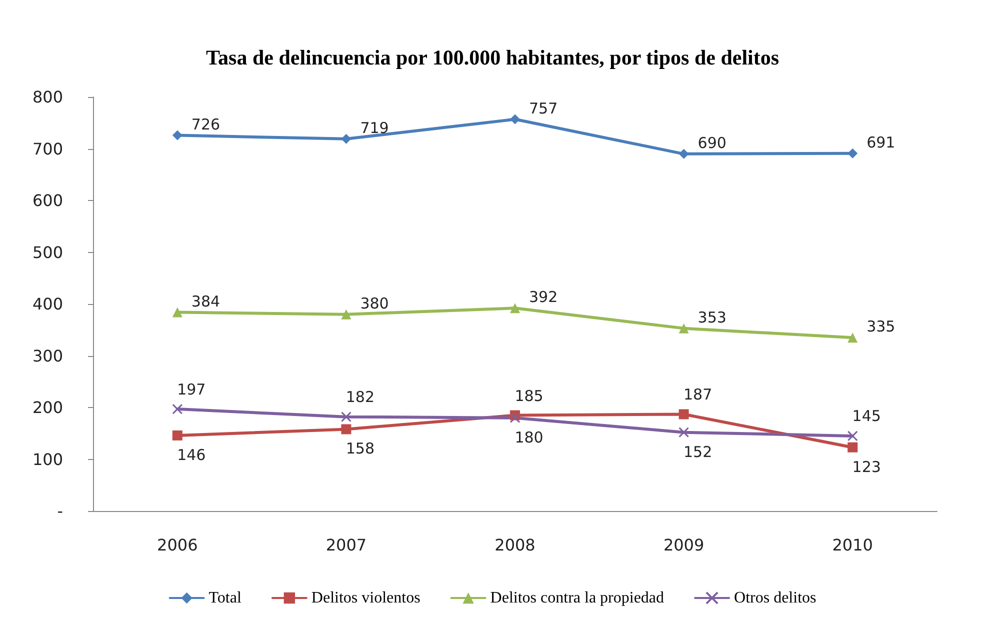  What do you see at coordinates (47, 304) in the screenshot?
I see `y-tick-label: 400` at bounding box center [47, 304].